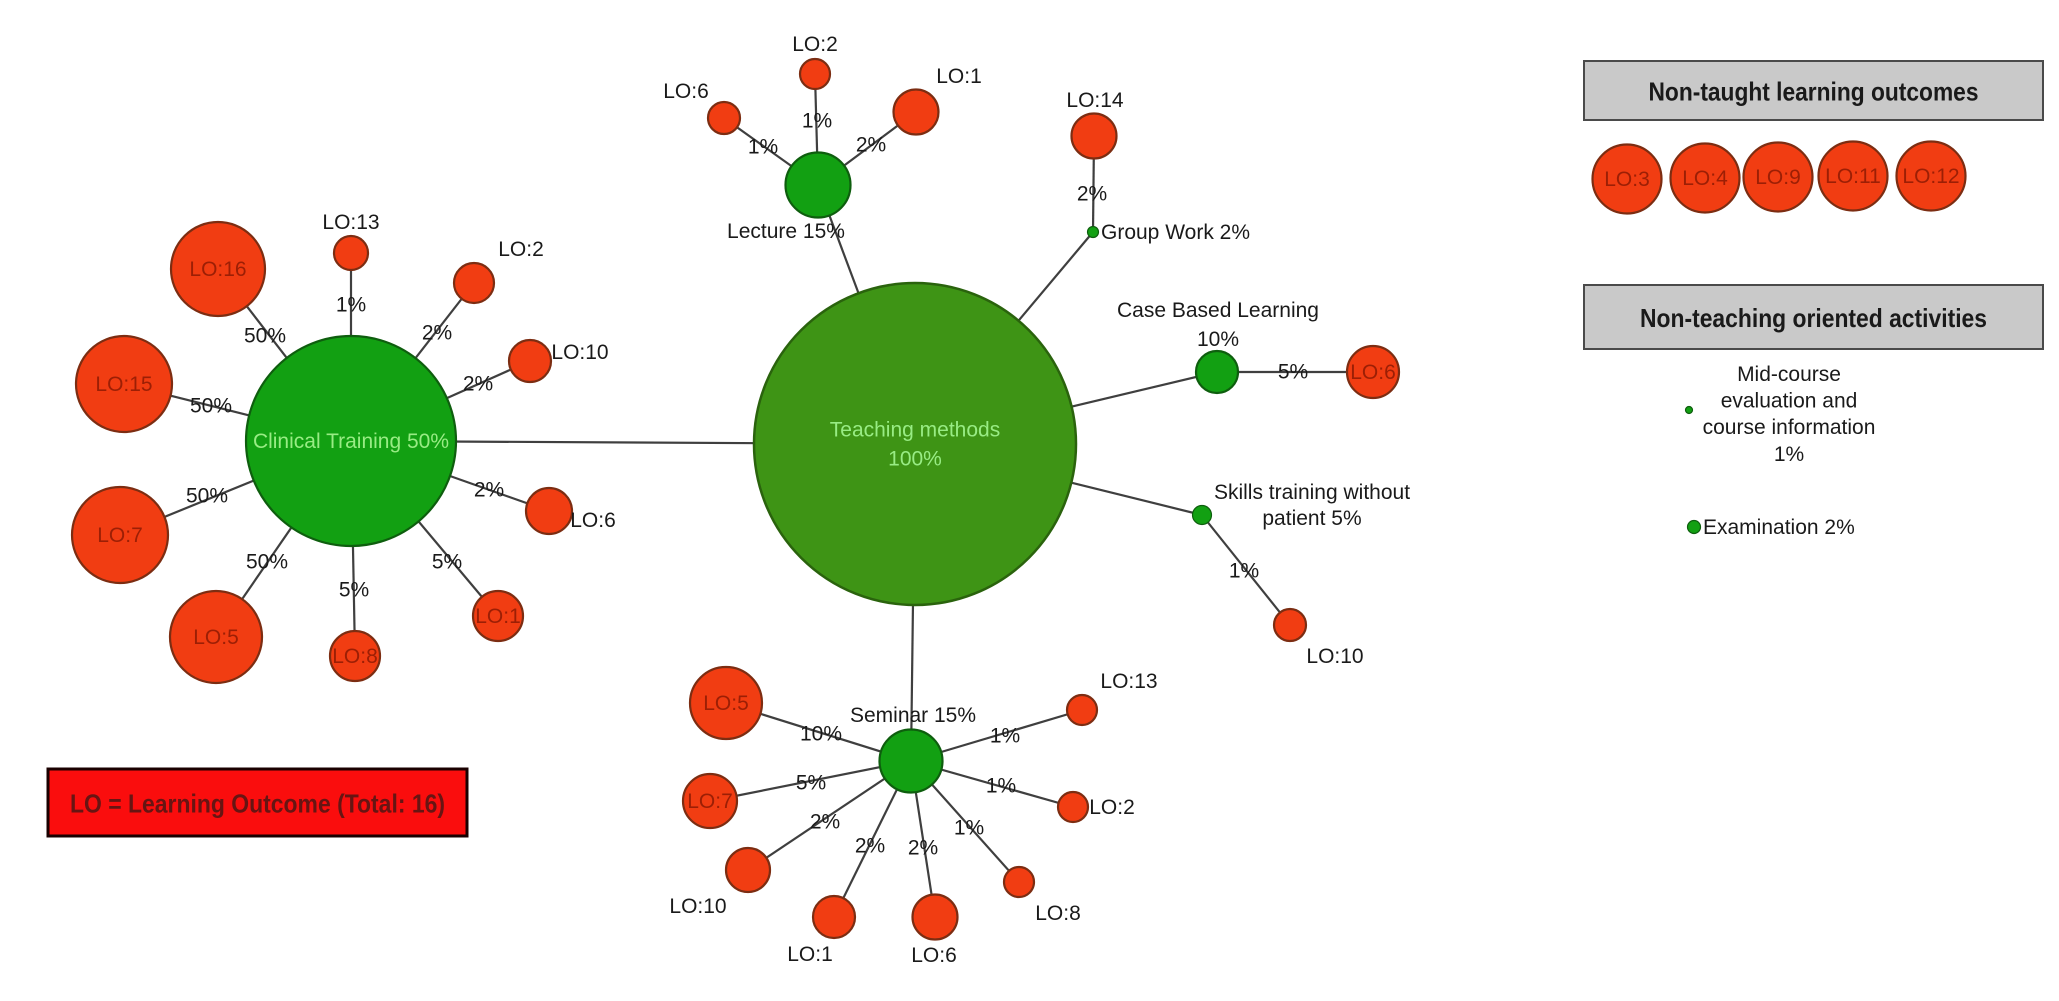 The height and width of the screenshot is (1001, 2059). Describe the element at coordinates (811, 783) in the screenshot. I see `edge-label-seminar--sm-lo7: 5%` at that location.